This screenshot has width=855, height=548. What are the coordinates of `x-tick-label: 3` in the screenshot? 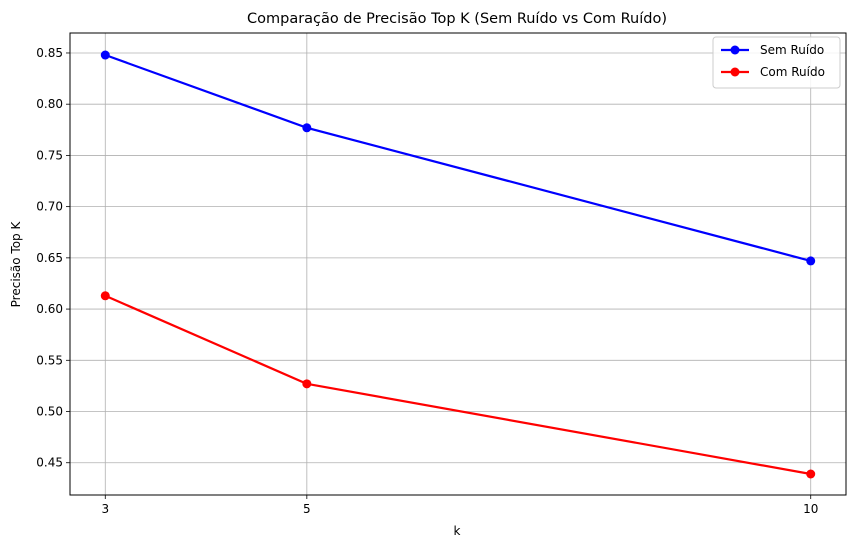 It's located at (105, 509).